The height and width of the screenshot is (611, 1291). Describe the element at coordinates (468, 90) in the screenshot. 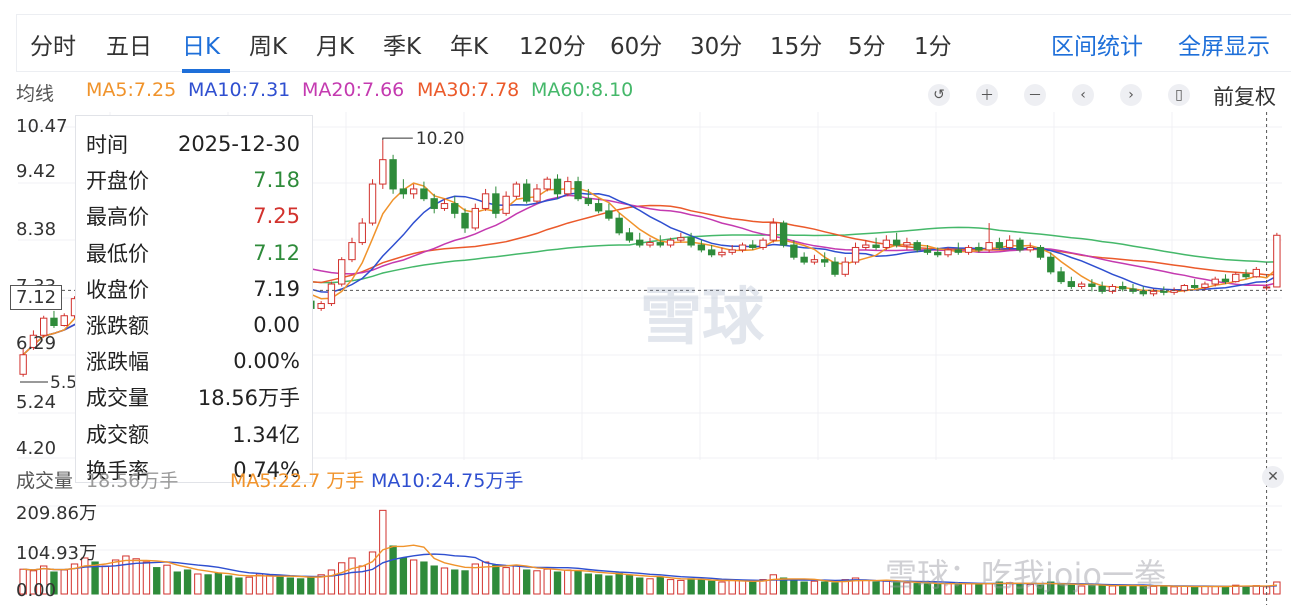

I see `ma30-value: MA30:7.78` at that location.